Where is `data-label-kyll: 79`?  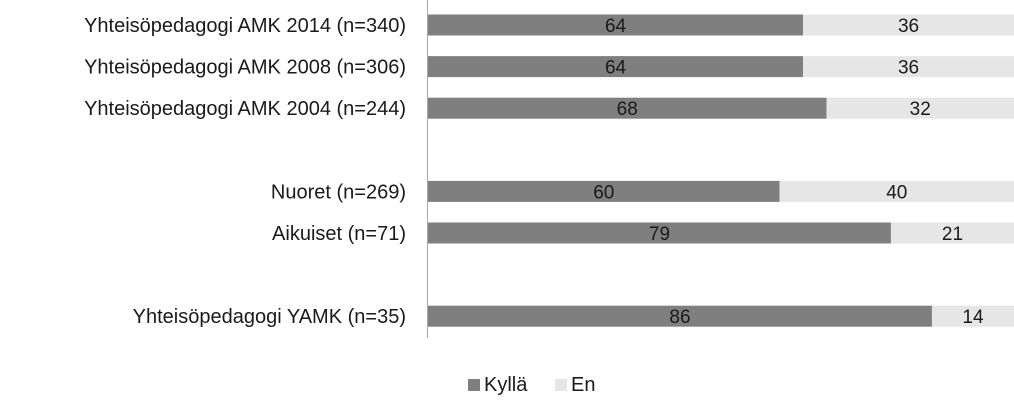 data-label-kyll: 79 is located at coordinates (659, 234).